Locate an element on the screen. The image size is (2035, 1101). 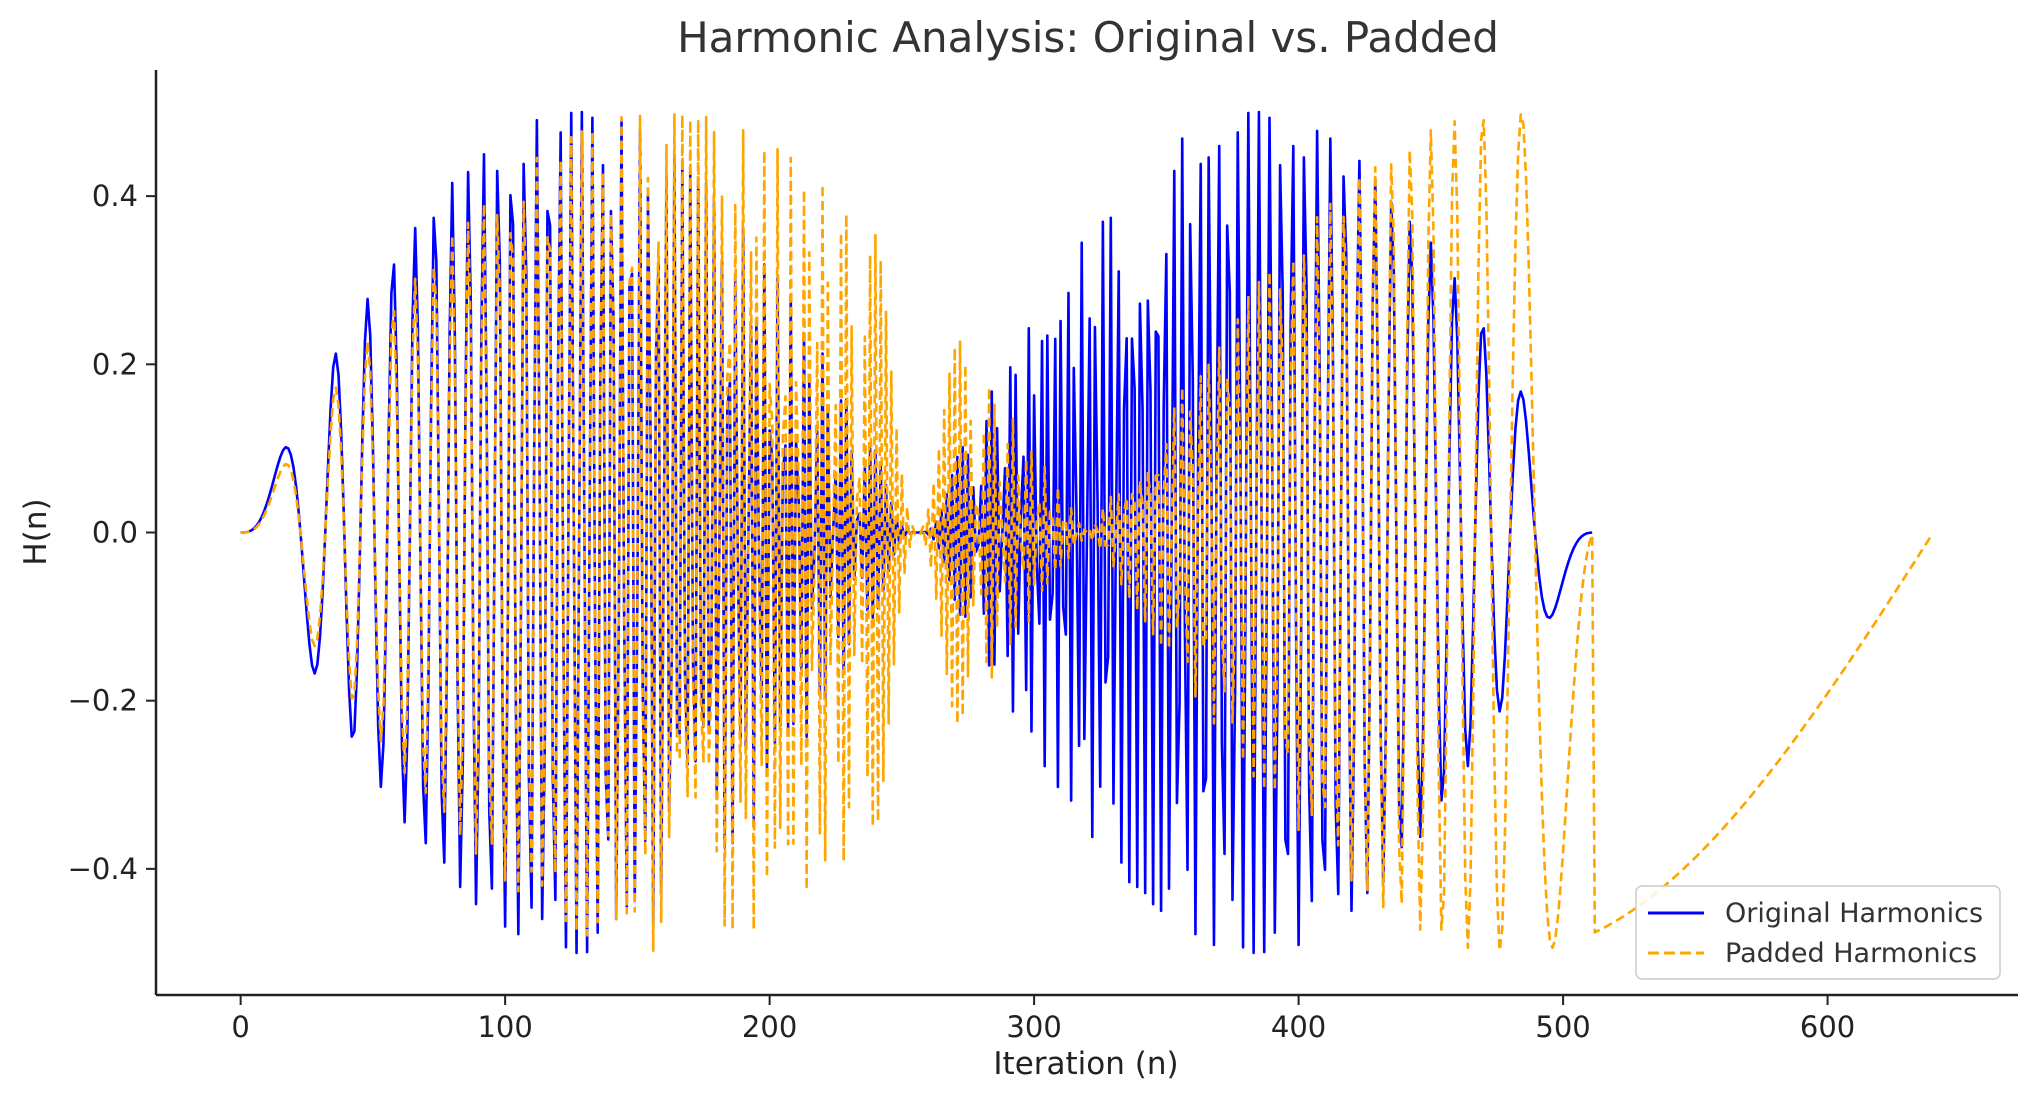
legend-box is located at coordinates (1818, 932).